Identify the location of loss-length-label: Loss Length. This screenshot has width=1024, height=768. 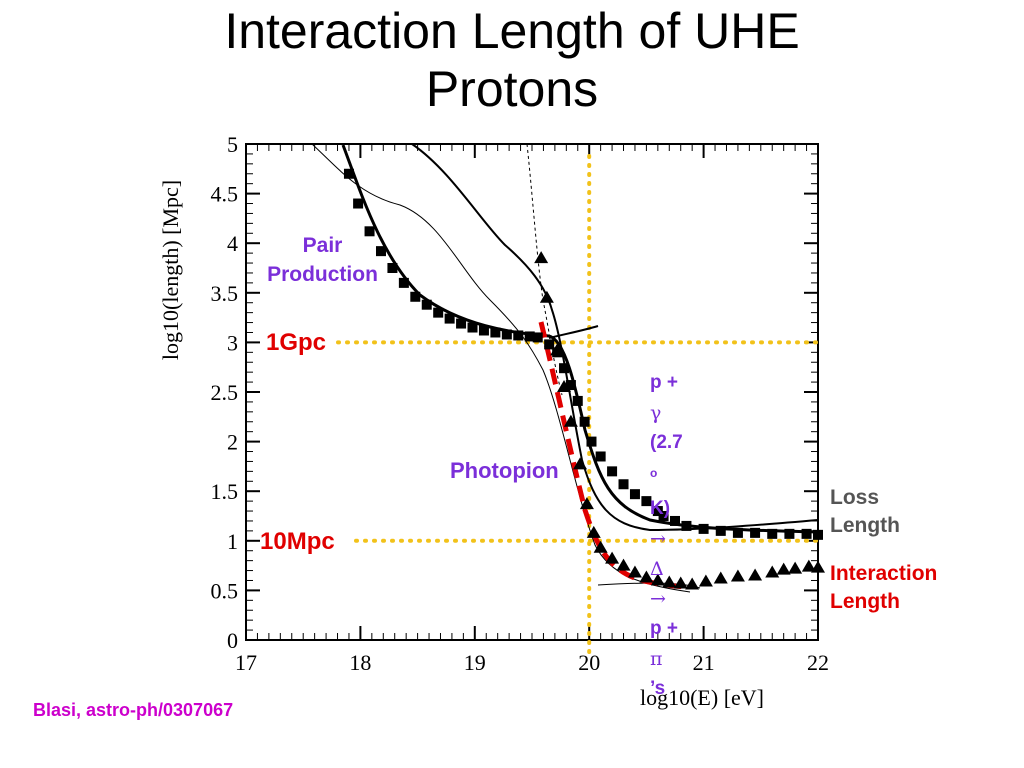
(865, 512).